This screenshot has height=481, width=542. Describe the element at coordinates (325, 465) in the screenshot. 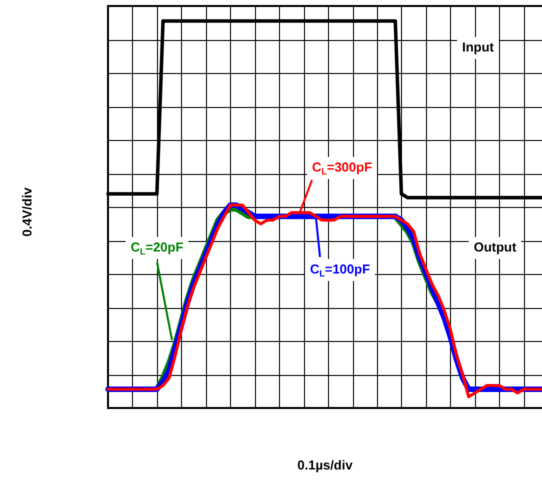

I see `x-axis-title: 0.1µs/div` at that location.